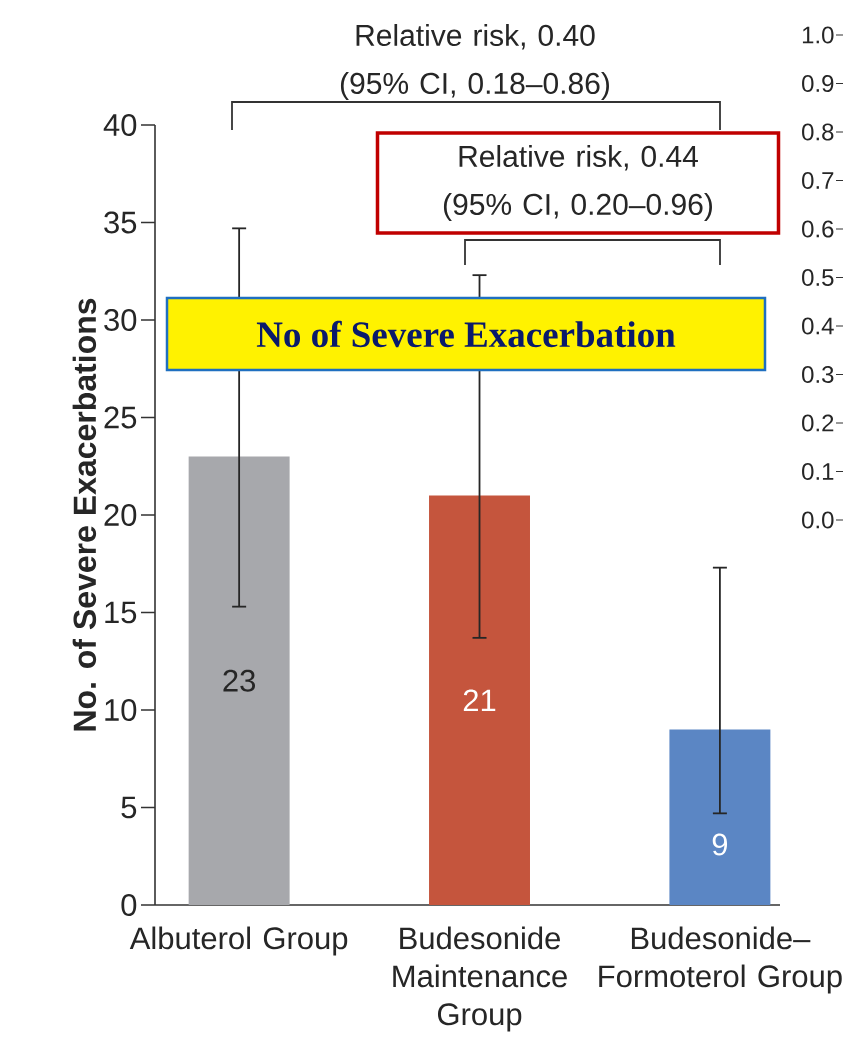  What do you see at coordinates (577, 183) in the screenshot?
I see `annotation: Relative risk, 0.44 (95% CI, 0.20–0.96)` at bounding box center [577, 183].